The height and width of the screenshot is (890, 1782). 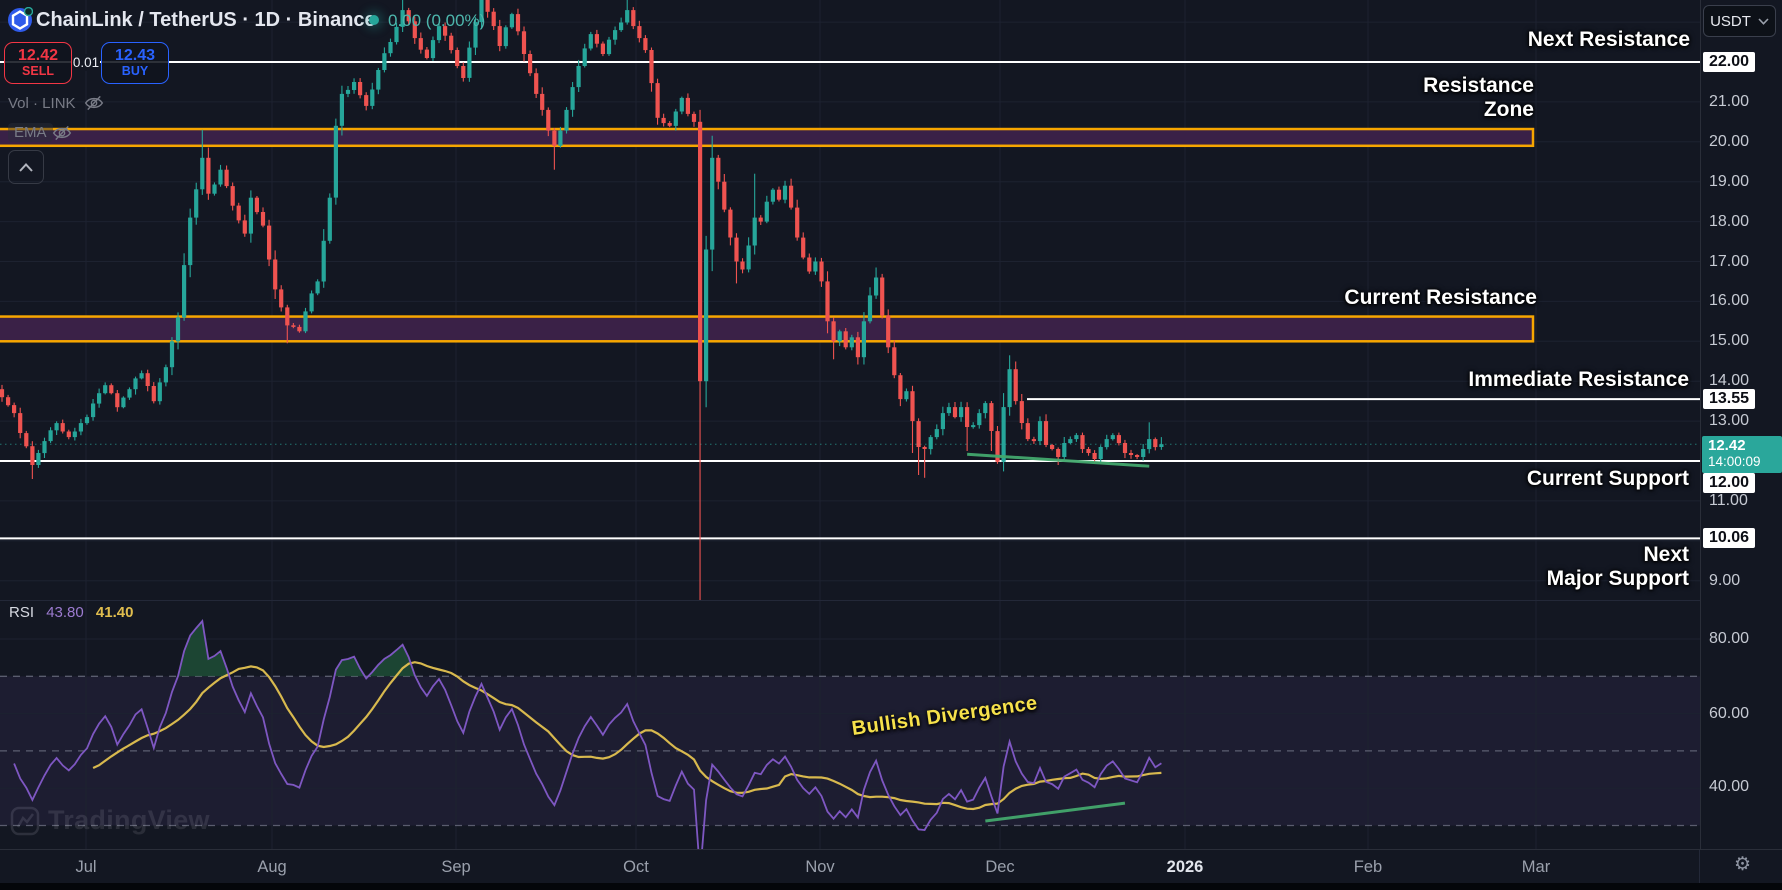 What do you see at coordinates (25, 820) in the screenshot?
I see `tradingview-logo-icon` at bounding box center [25, 820].